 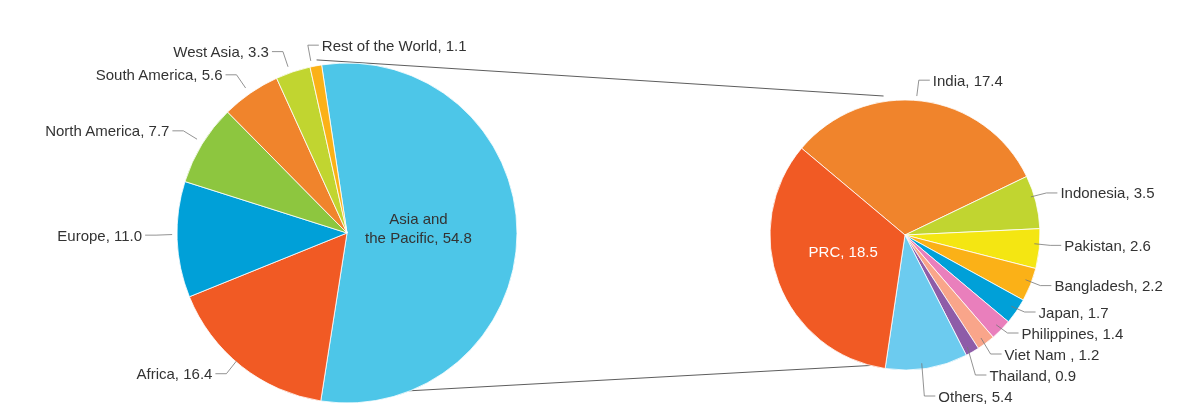 I want to click on slice-label: Philippines, 1.4, so click(x=1072, y=333).